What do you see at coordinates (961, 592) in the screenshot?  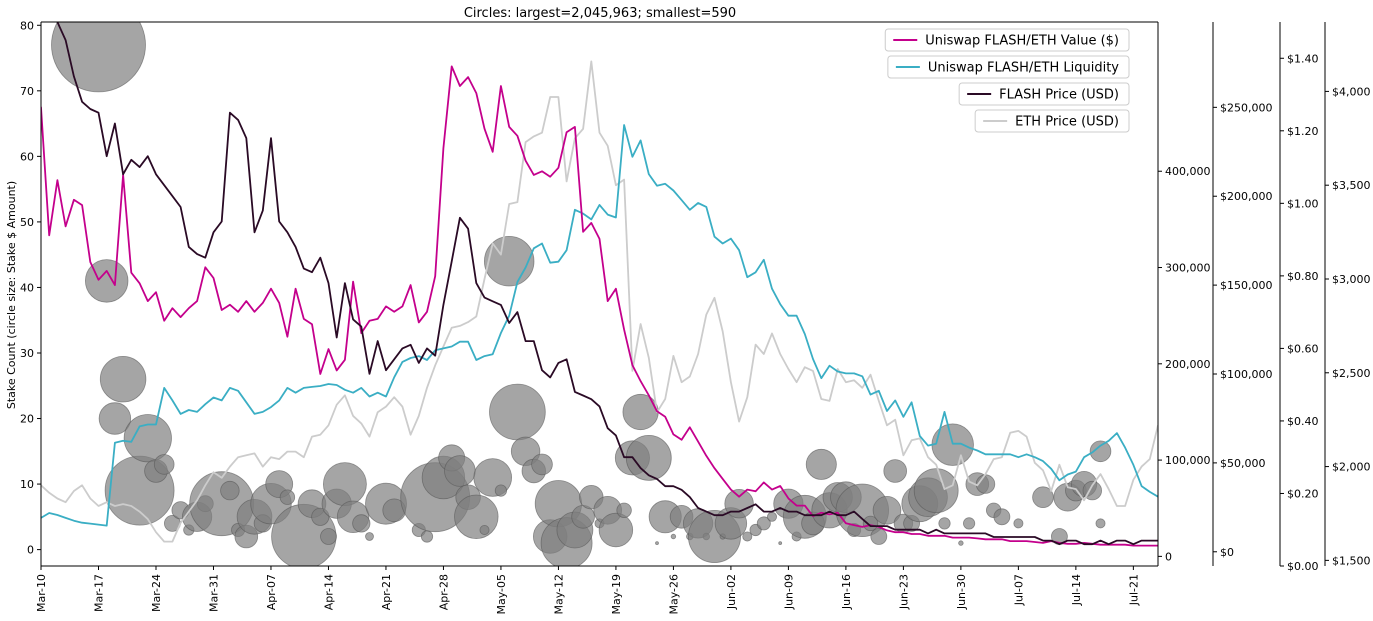 I see `x-tick-label: Jun-30` at bounding box center [961, 592].